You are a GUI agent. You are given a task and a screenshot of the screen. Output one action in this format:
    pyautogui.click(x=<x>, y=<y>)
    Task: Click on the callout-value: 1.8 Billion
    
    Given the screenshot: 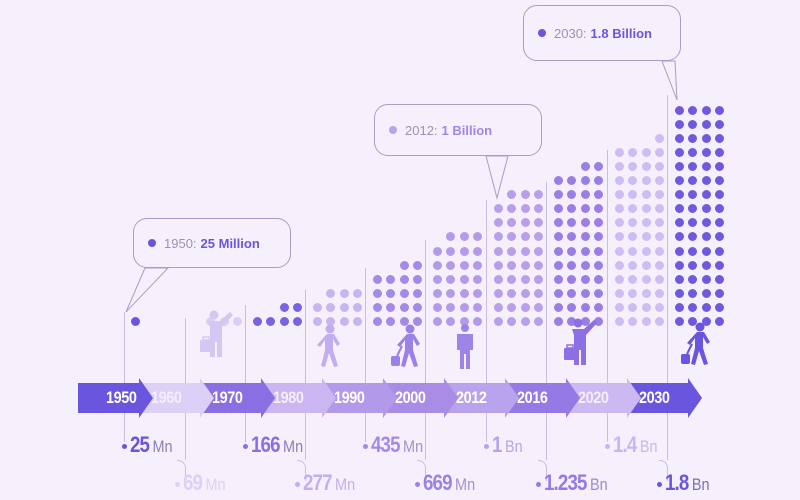 What is the action you would take?
    pyautogui.click(x=621, y=33)
    